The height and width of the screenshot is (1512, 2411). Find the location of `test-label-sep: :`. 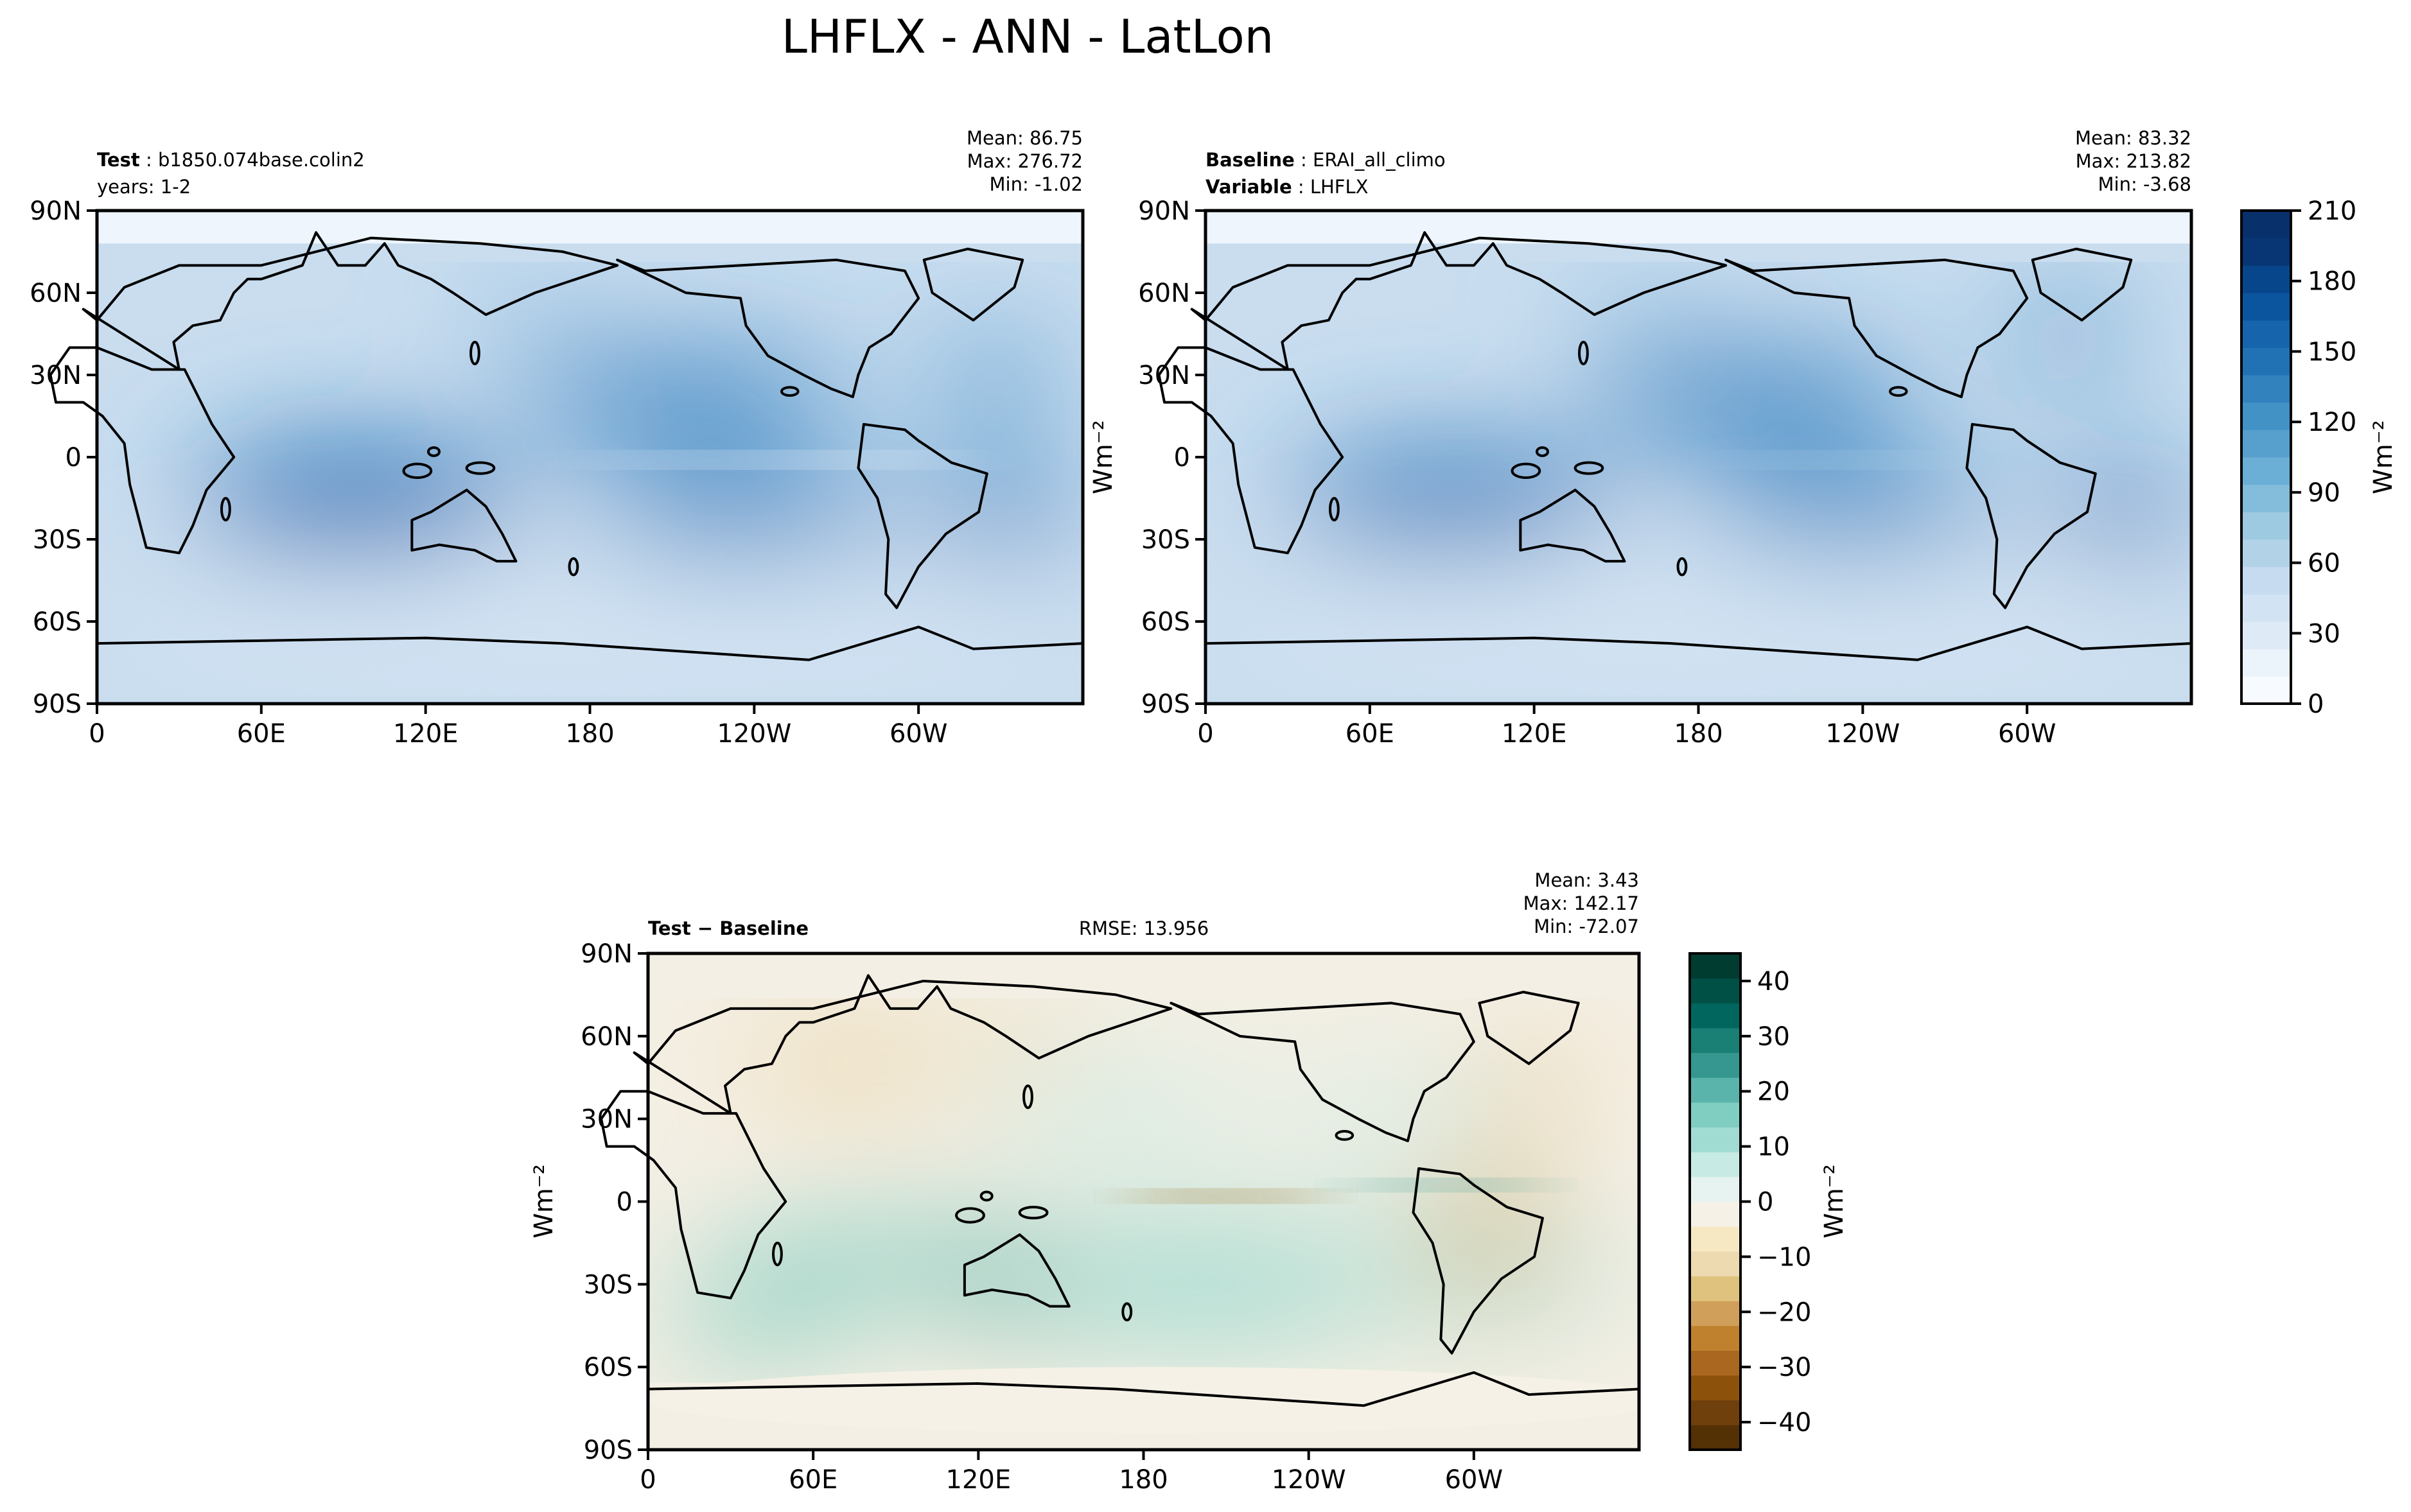

test-label-sep: : is located at coordinates (149, 160).